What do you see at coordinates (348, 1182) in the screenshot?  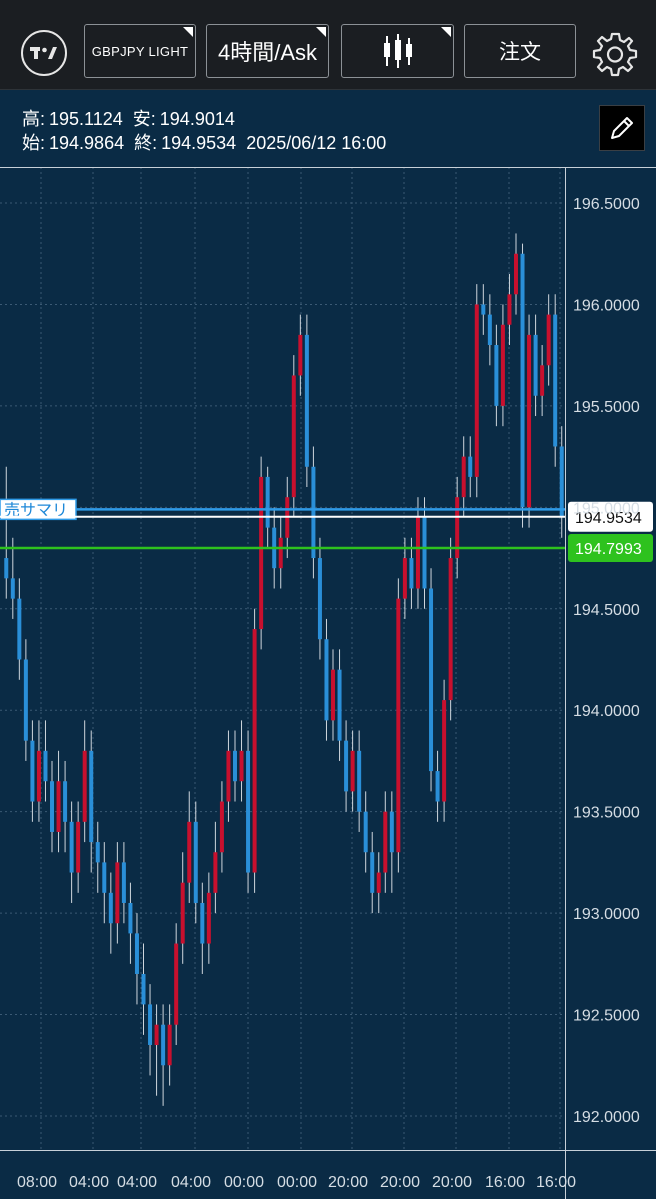 I see `x-tick-label: 20:00` at bounding box center [348, 1182].